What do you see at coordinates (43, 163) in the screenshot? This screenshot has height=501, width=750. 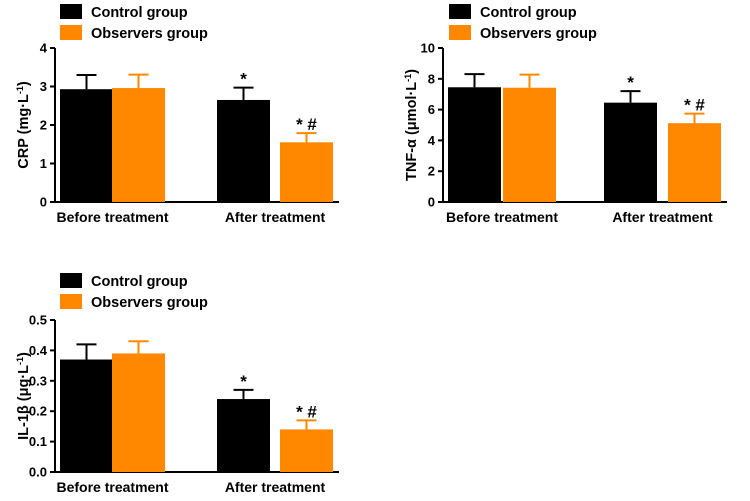 I see `y-tick-label: 1` at bounding box center [43, 163].